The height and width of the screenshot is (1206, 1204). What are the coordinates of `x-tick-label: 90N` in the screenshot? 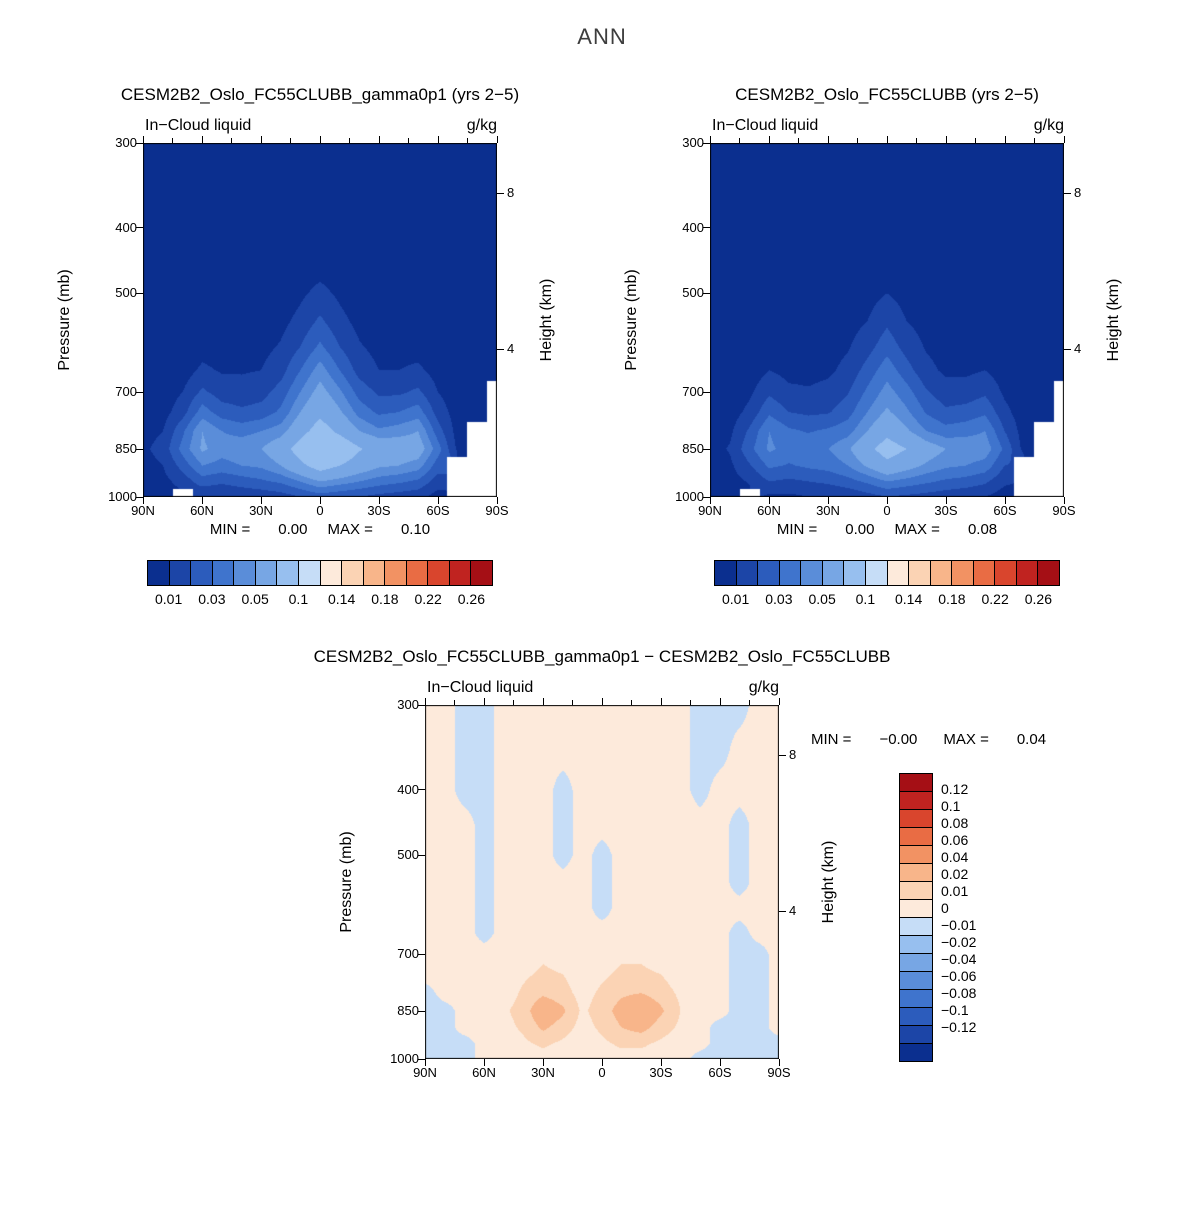 It's located at (710, 510).